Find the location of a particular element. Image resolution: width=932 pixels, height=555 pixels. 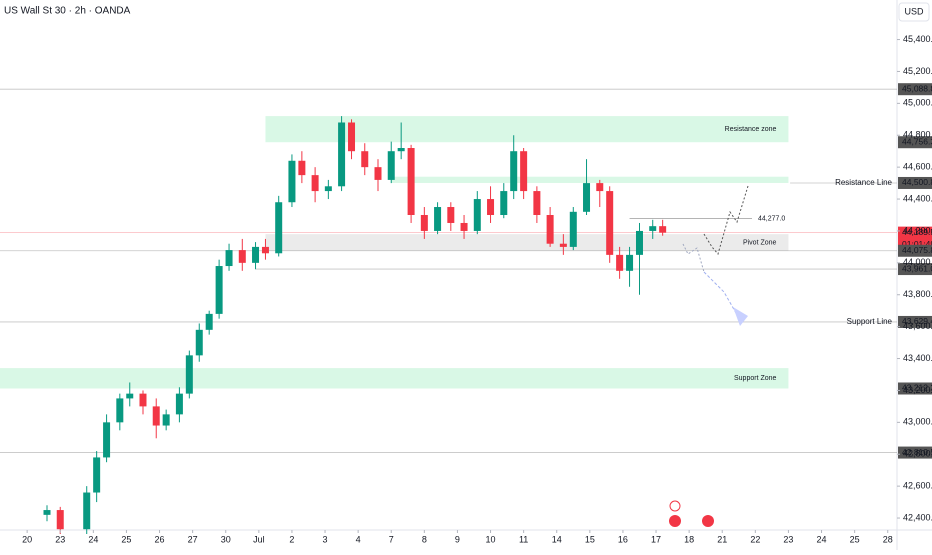

currency: USD is located at coordinates (914, 11).